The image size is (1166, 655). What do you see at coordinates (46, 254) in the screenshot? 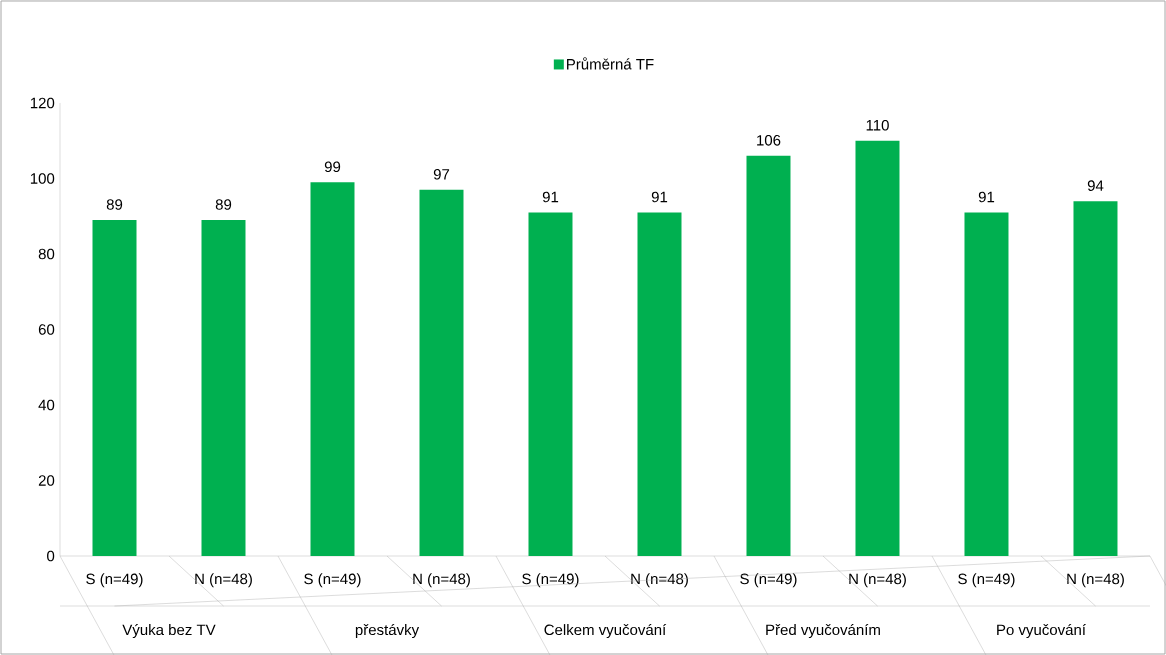
I see `y-tick-label: 80` at bounding box center [46, 254].